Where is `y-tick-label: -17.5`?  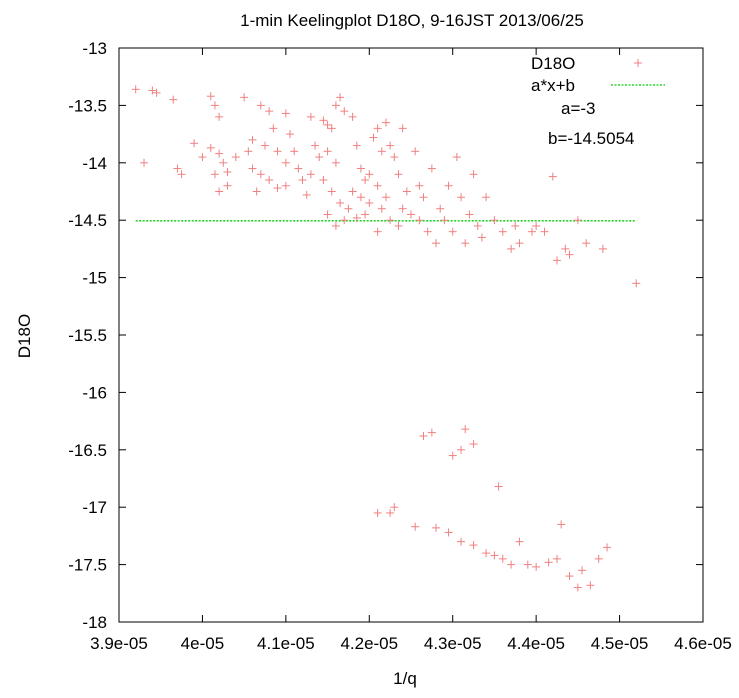 y-tick-label: -17.5 is located at coordinates (87, 565).